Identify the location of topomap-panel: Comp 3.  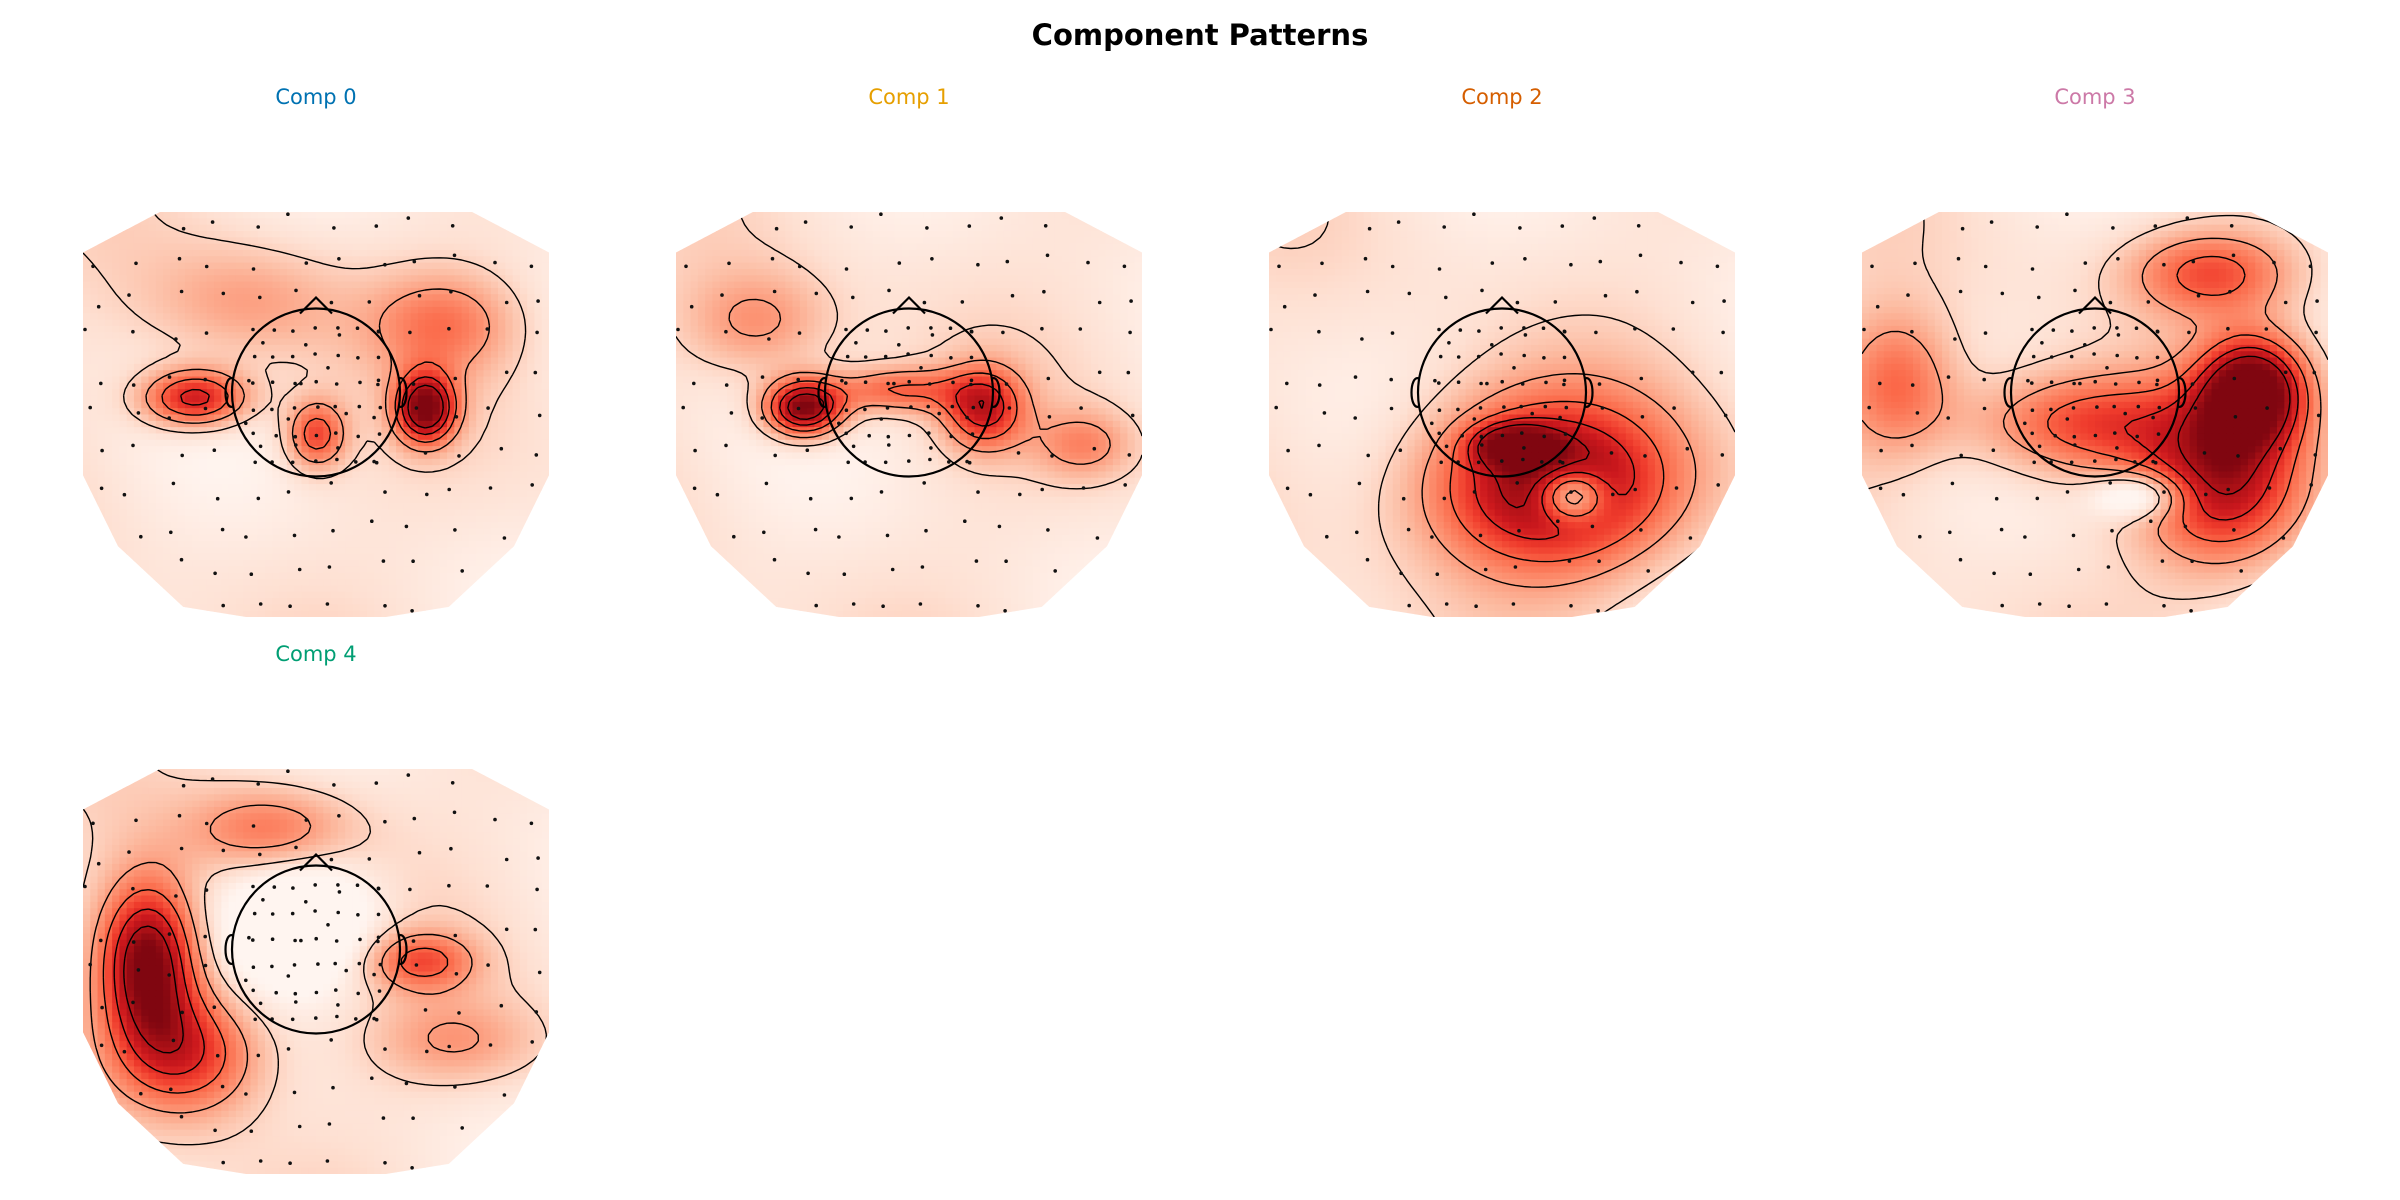
(2095, 351).